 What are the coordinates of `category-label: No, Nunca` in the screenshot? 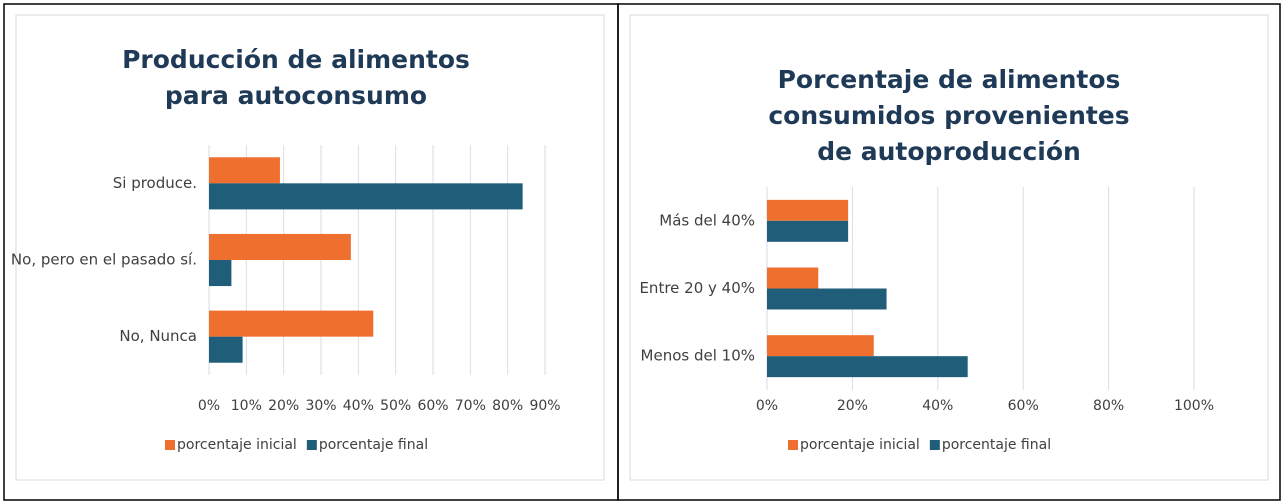 It's located at (158, 336).